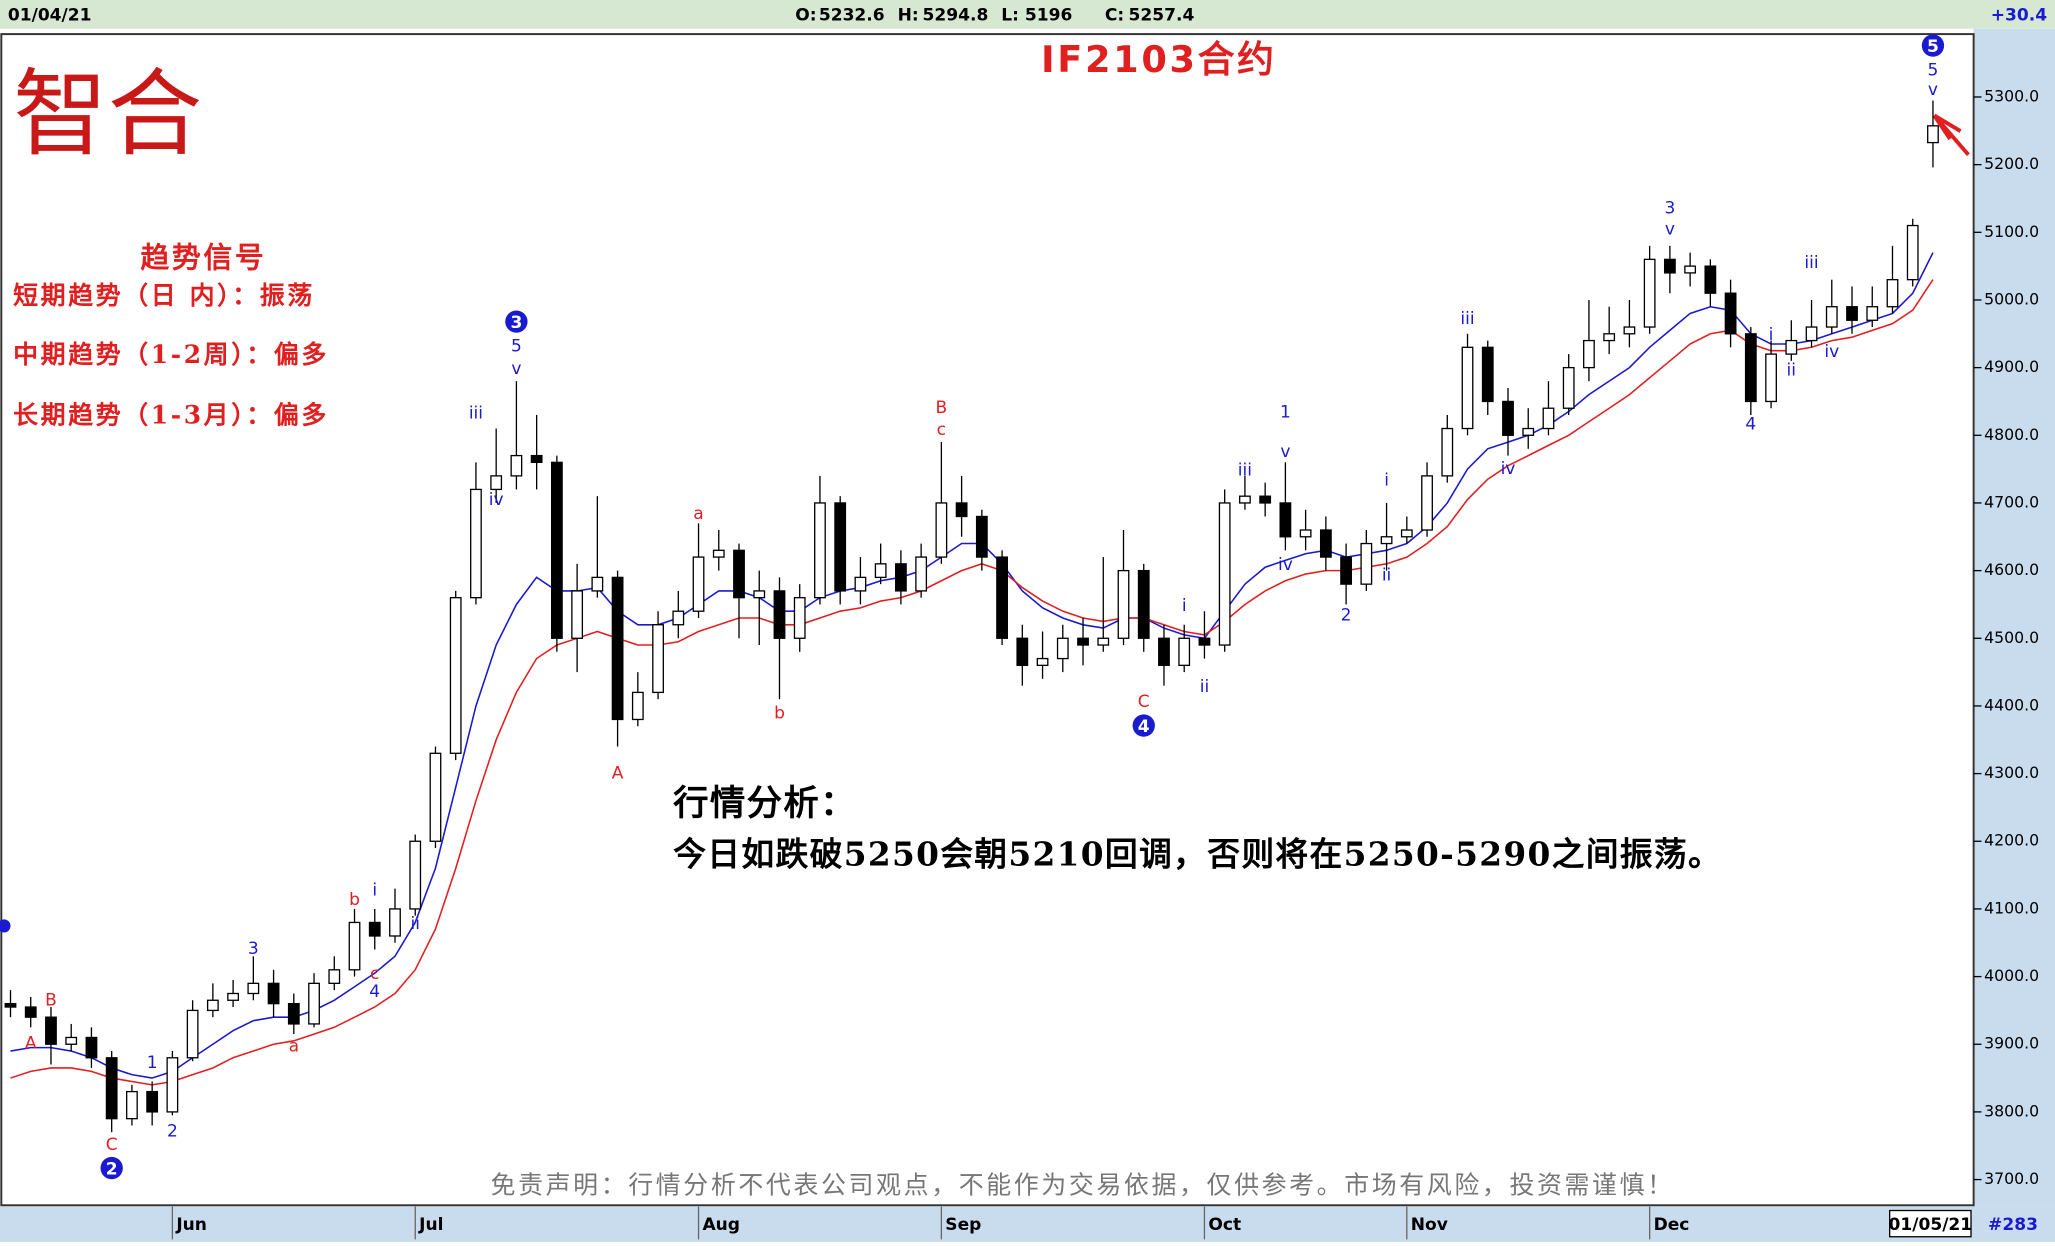  I want to click on y-tick-label: 4900.0, so click(2011, 366).